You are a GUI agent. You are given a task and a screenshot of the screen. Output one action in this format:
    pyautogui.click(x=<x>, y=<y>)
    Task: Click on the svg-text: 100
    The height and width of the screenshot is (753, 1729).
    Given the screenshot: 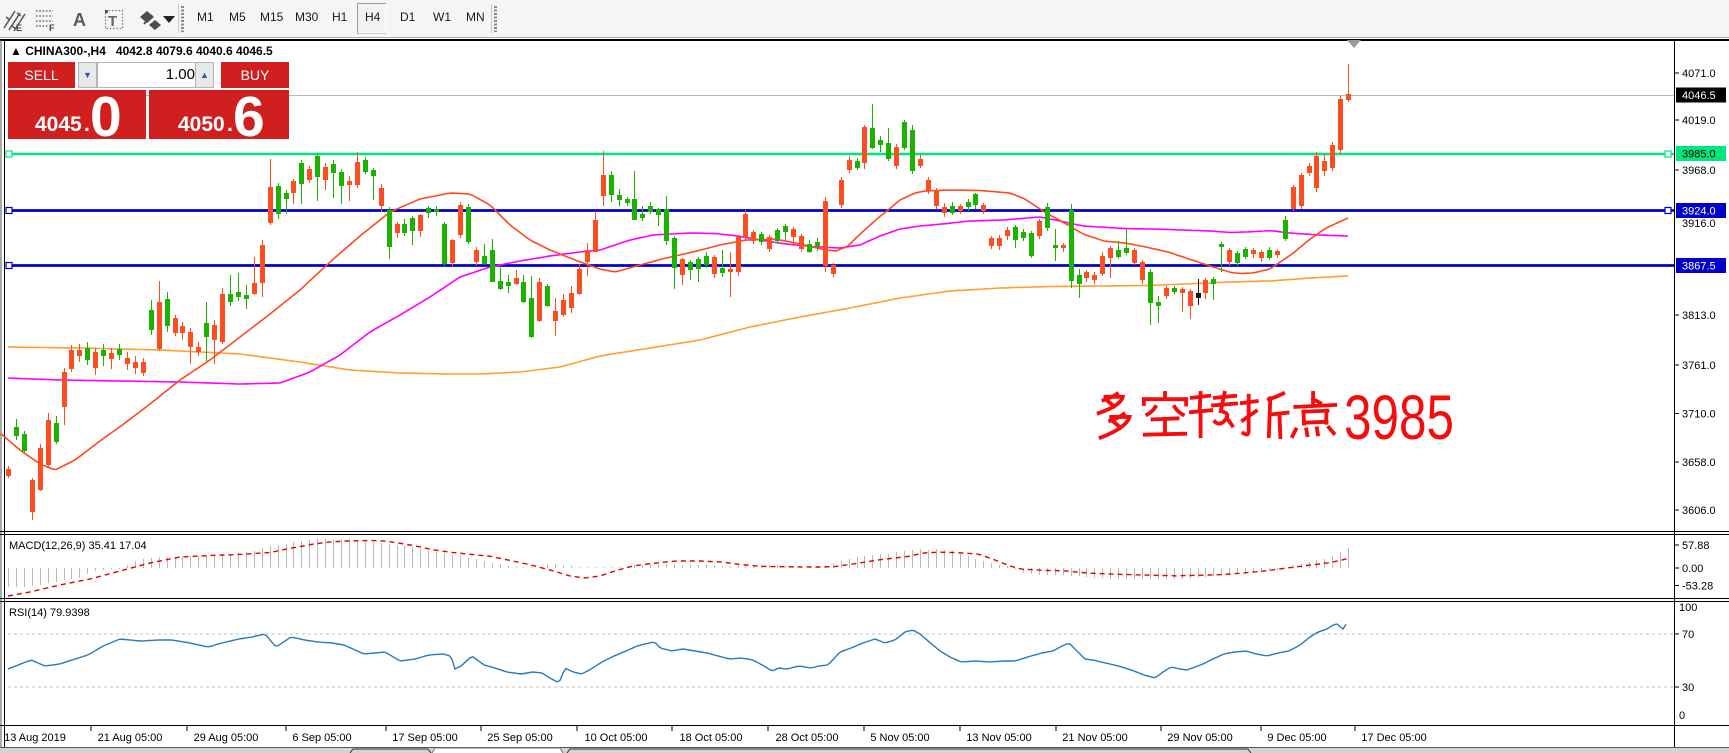 What is the action you would take?
    pyautogui.click(x=1688, y=608)
    